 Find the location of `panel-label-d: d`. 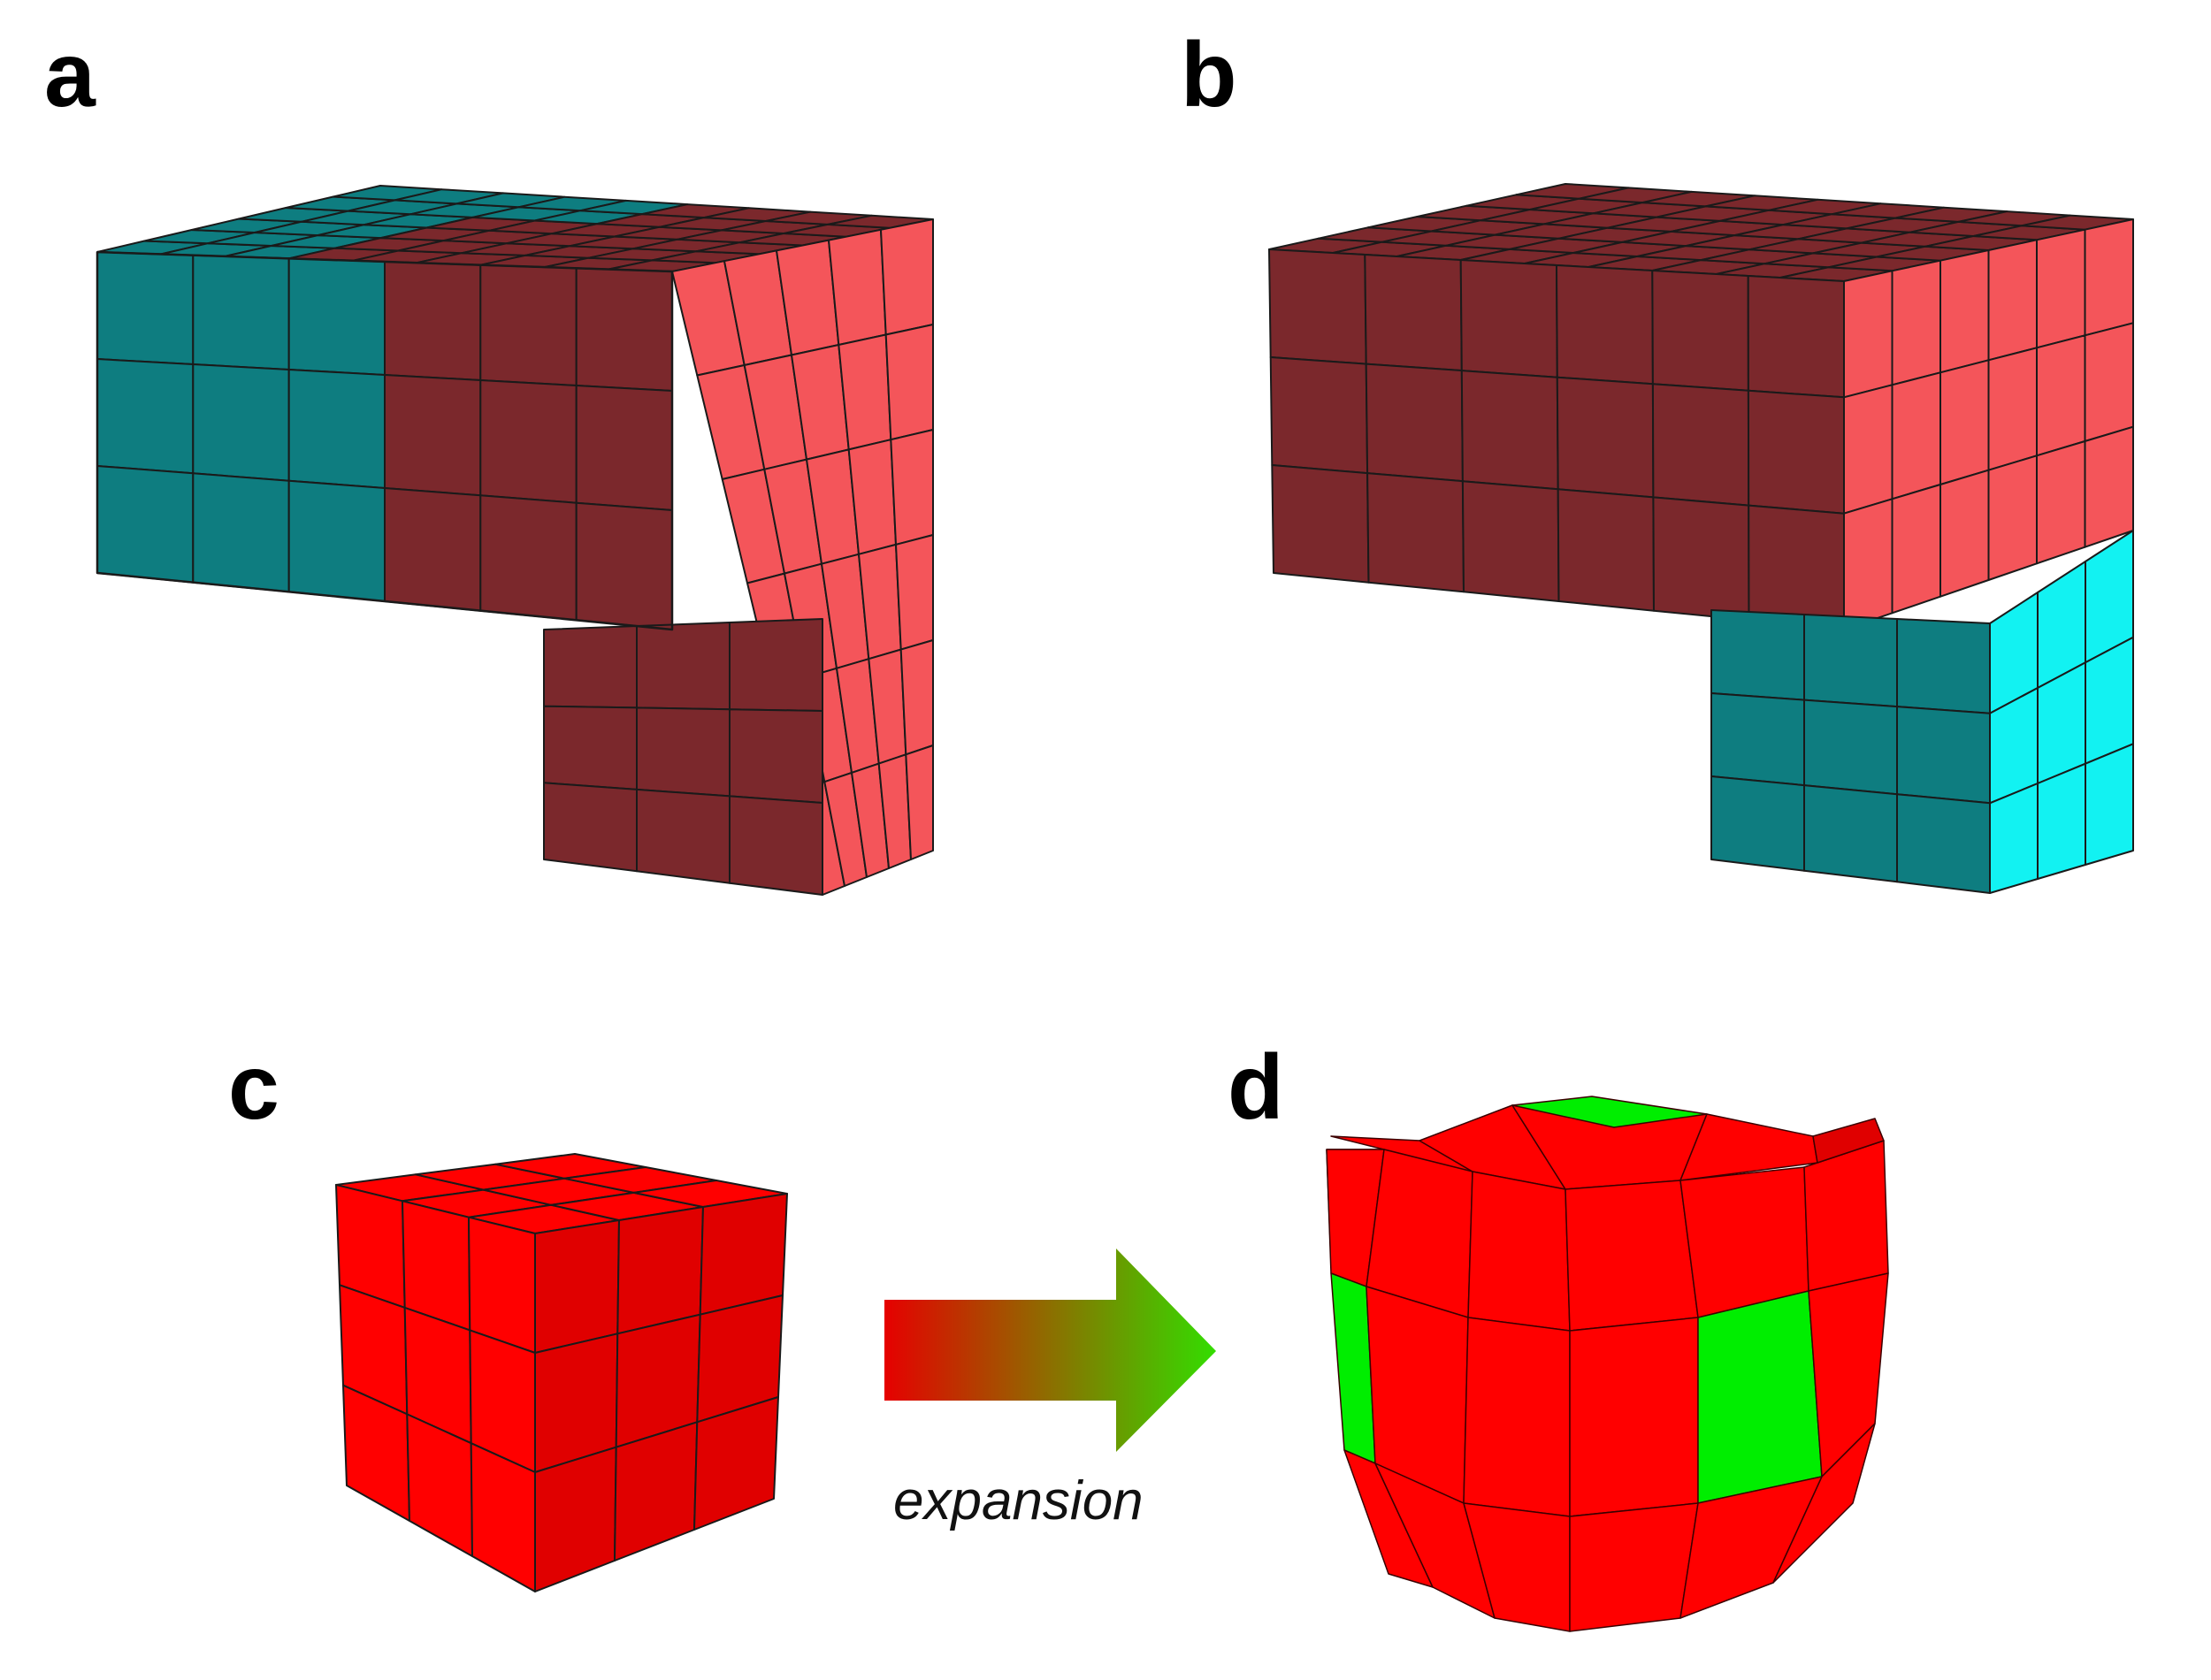

panel-label-d: d is located at coordinates (1256, 1087).